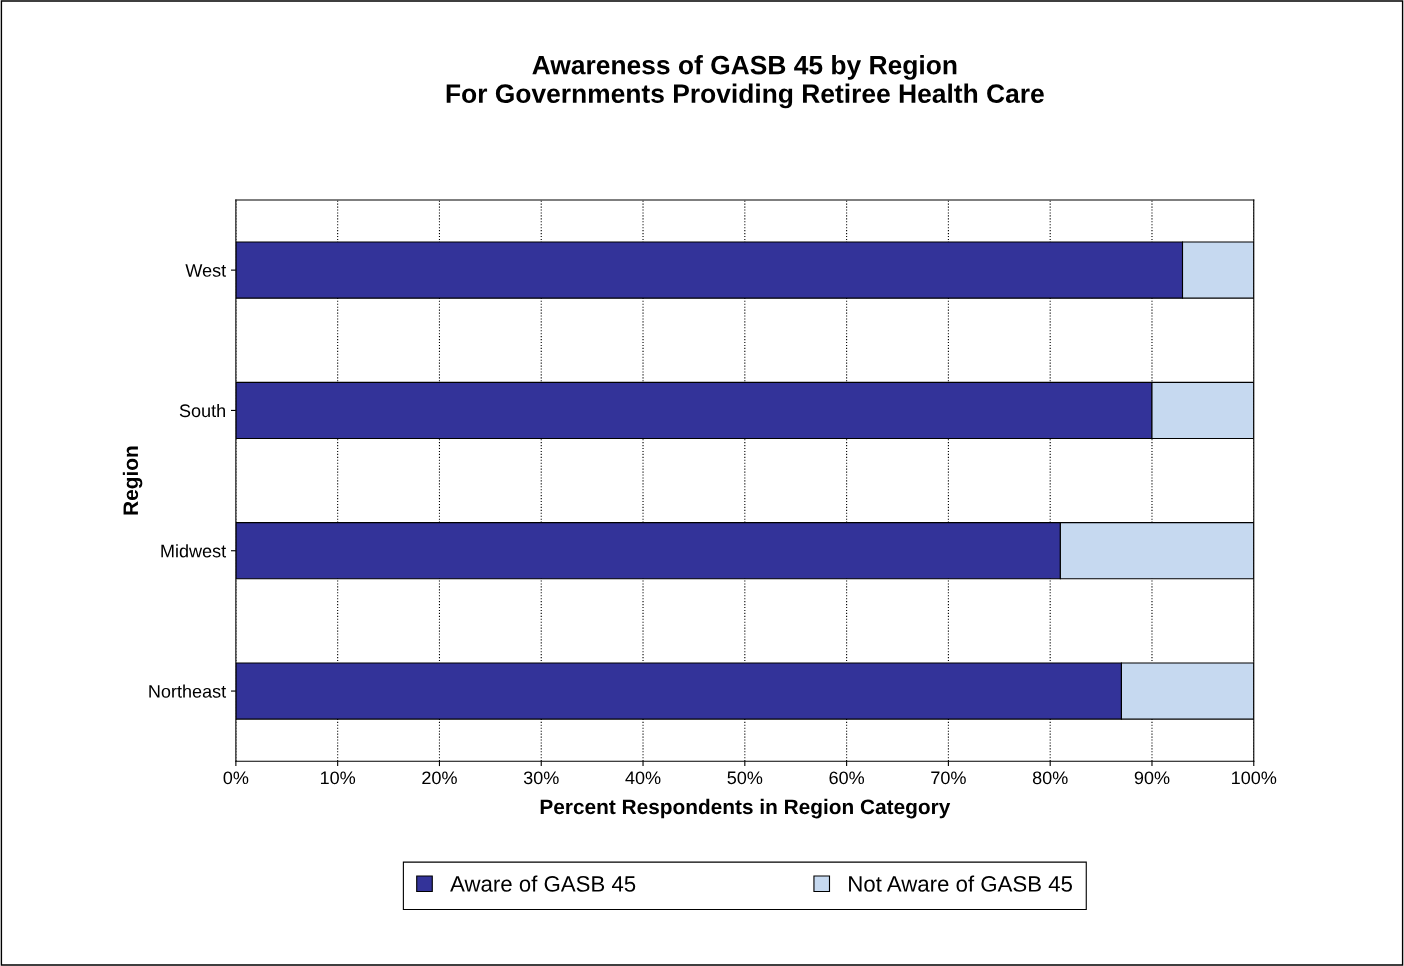 The height and width of the screenshot is (966, 1404). I want to click on x-tick-label: 60%, so click(847, 778).